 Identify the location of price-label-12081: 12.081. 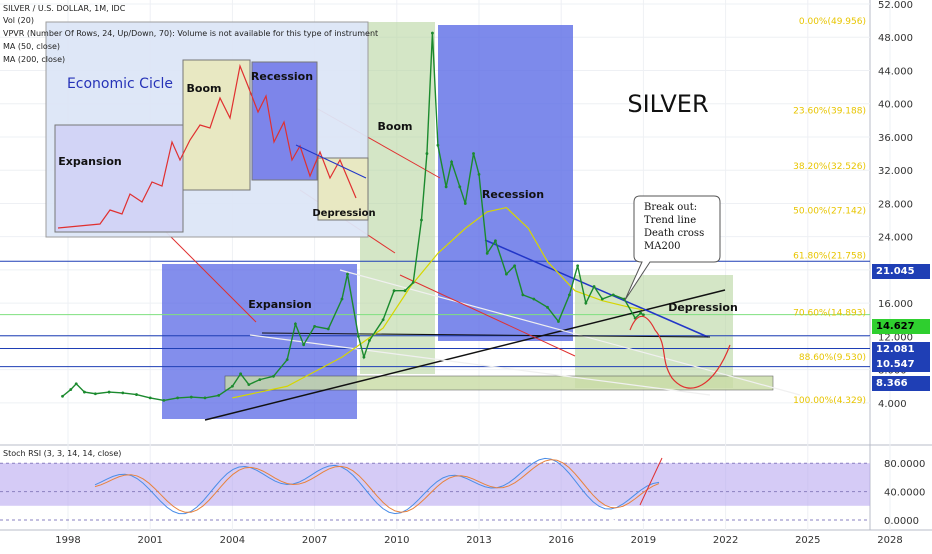
(901, 349).